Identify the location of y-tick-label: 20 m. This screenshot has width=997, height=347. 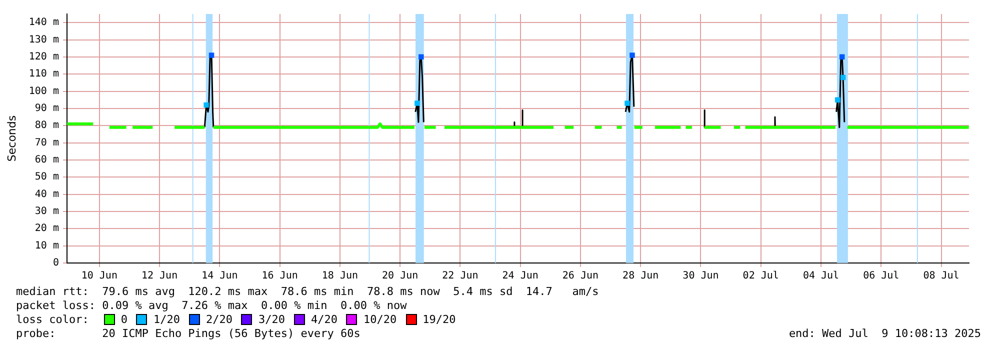
(46, 228).